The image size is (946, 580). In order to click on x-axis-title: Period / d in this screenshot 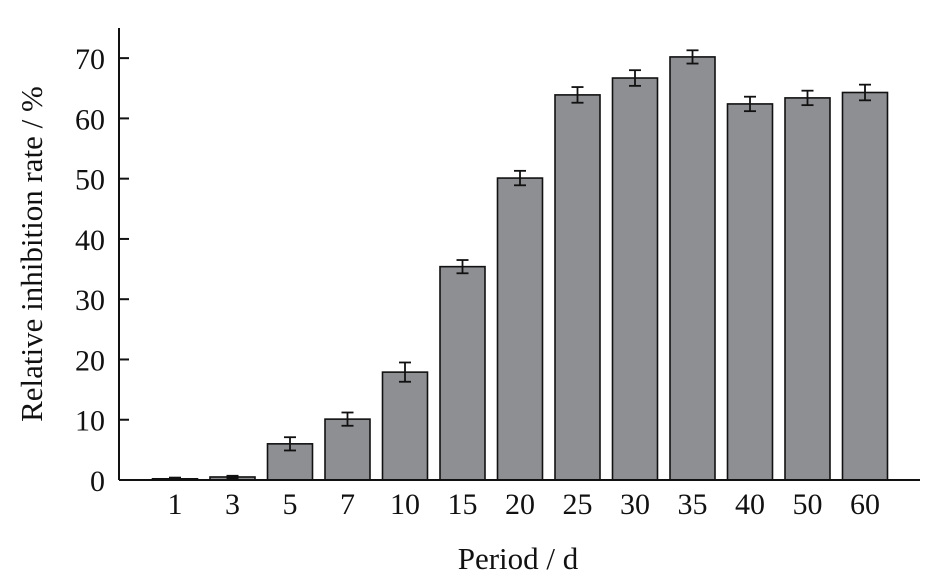, I will do `click(518, 558)`.